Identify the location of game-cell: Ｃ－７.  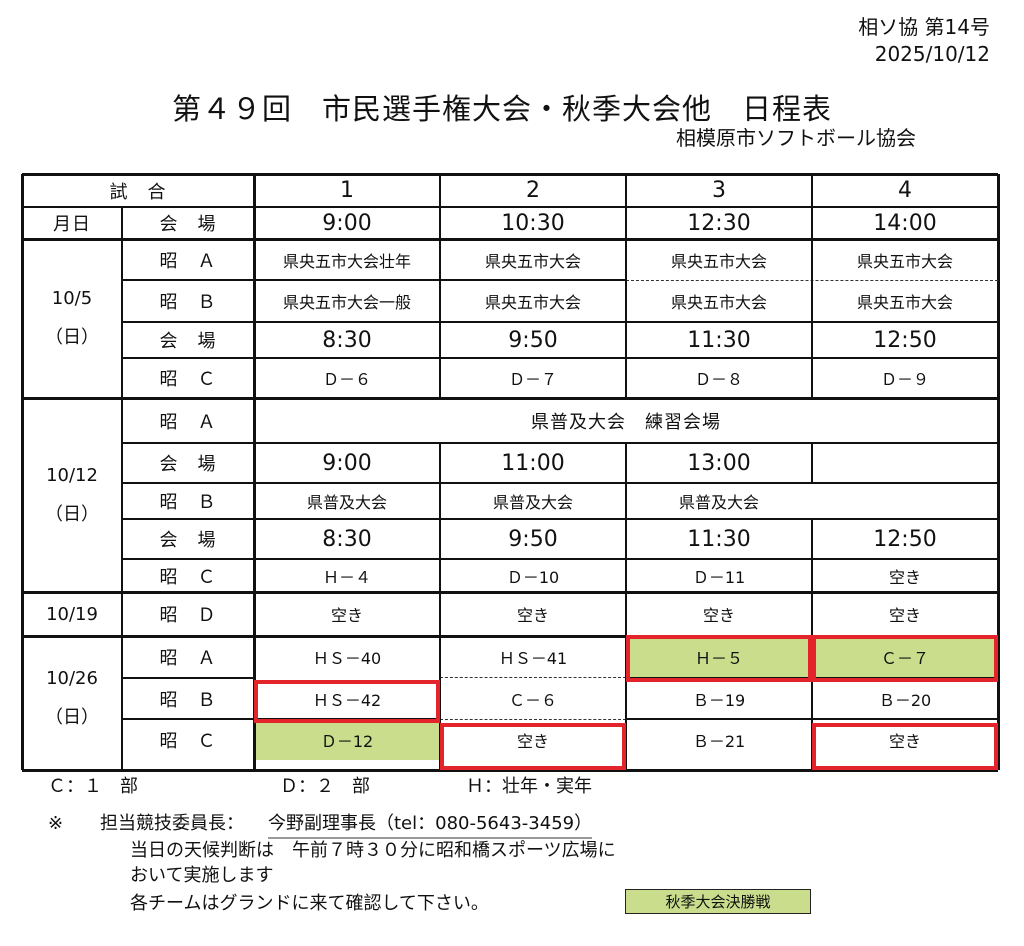
(905, 657).